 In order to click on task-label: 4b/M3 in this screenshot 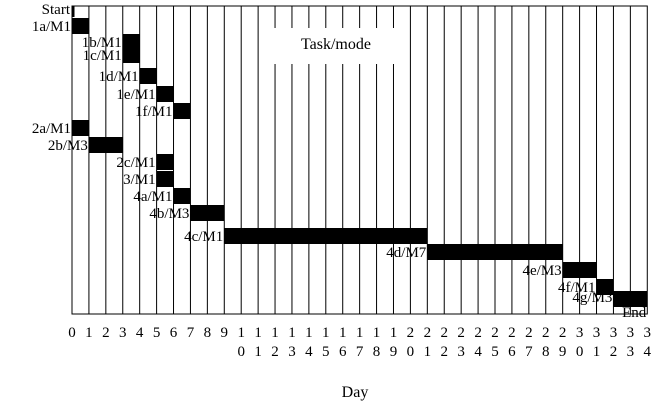, I will do `click(169, 214)`.